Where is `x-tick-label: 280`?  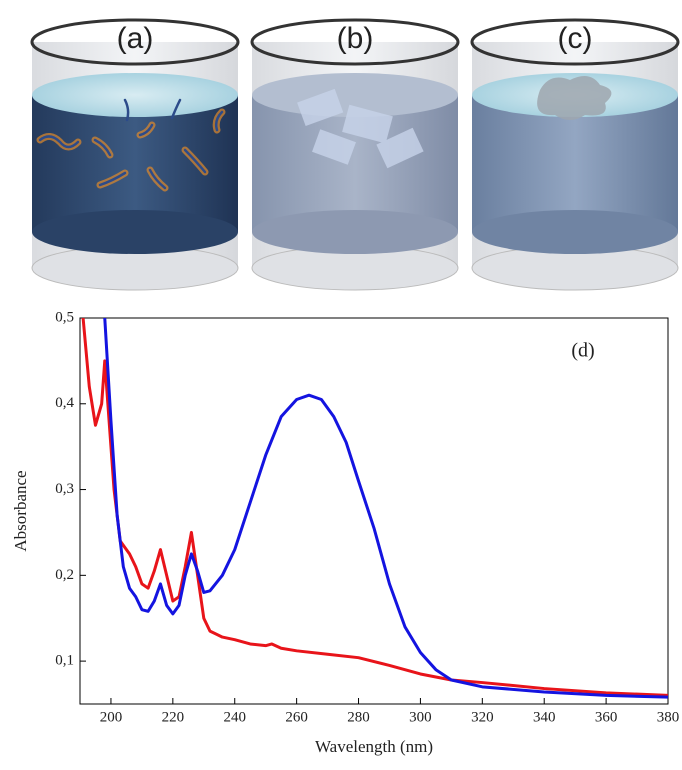
x-tick-label: 280 is located at coordinates (358, 717).